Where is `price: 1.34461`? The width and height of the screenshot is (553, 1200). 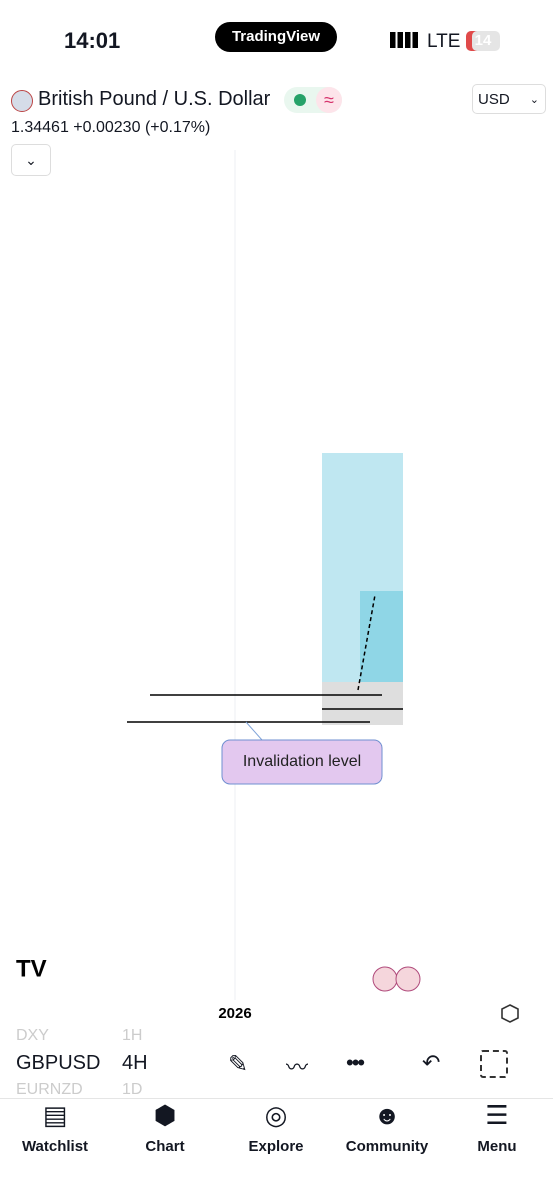
price: 1.34461 is located at coordinates (40, 127).